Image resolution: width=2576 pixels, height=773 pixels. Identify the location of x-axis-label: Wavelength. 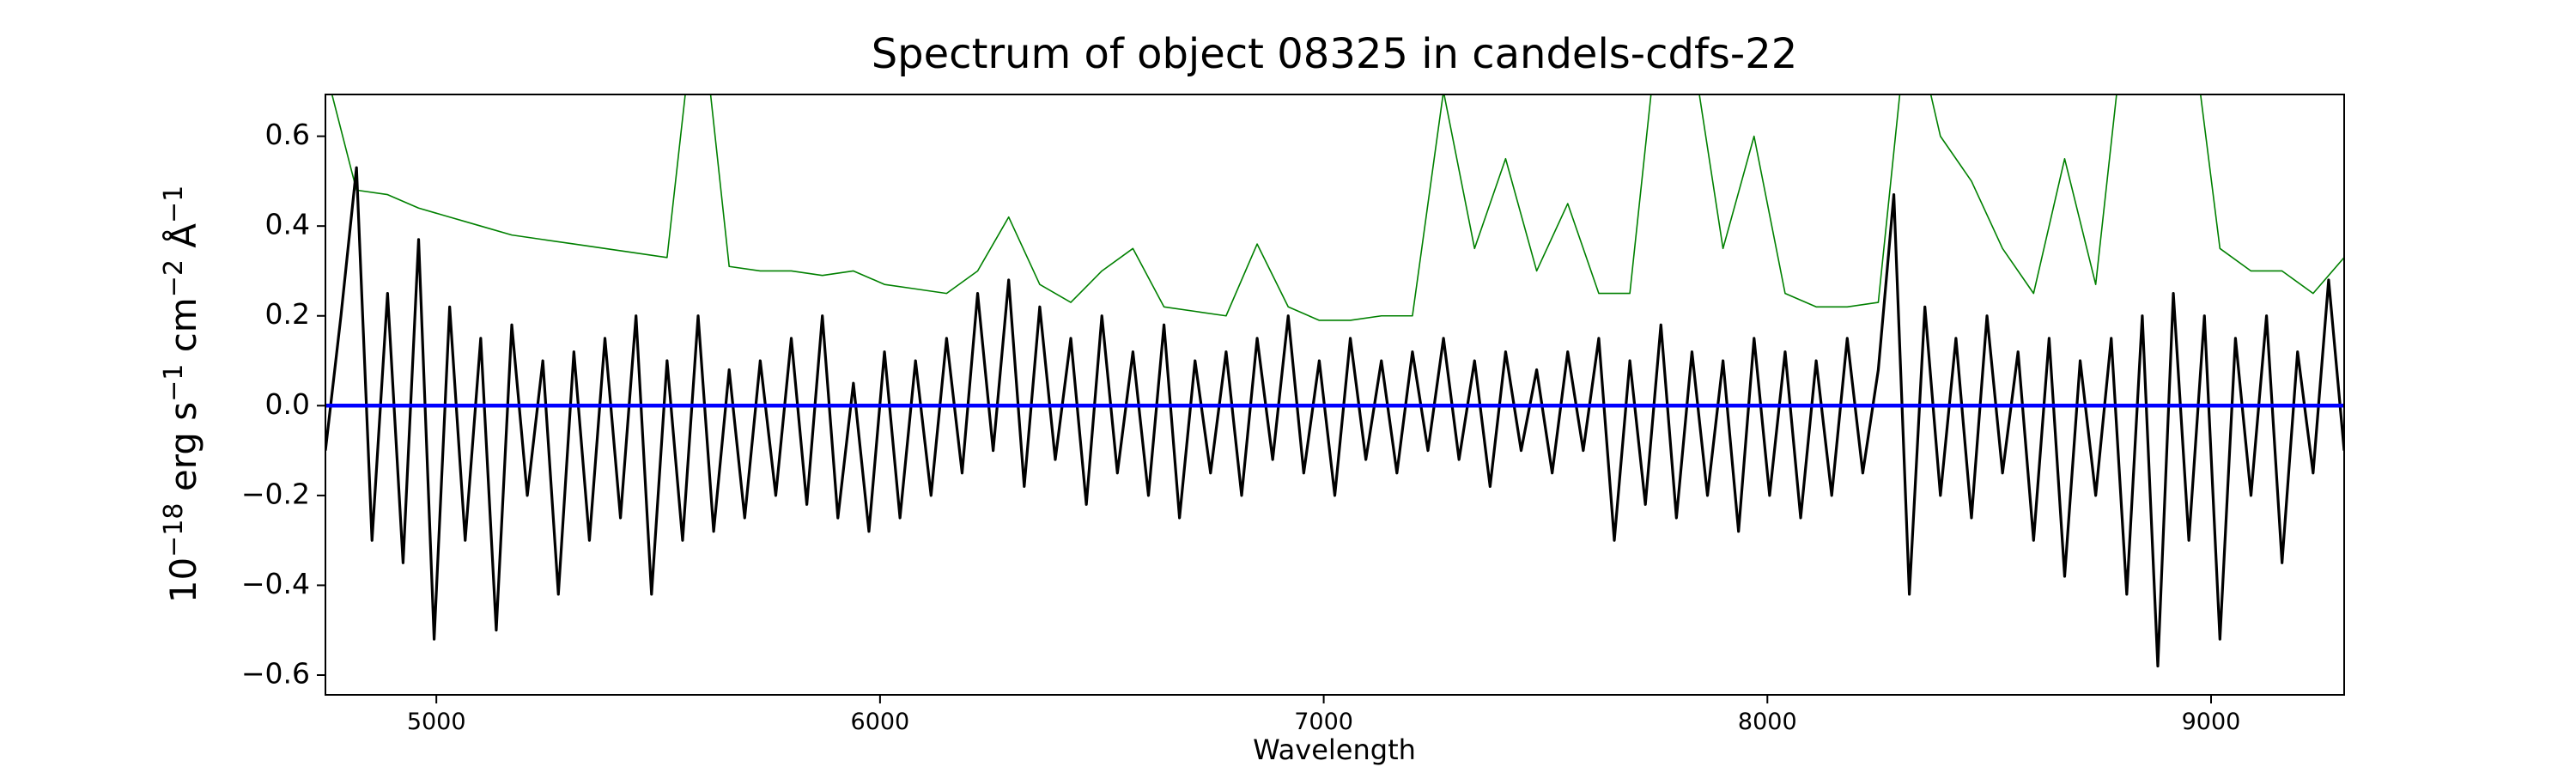
(1334, 749).